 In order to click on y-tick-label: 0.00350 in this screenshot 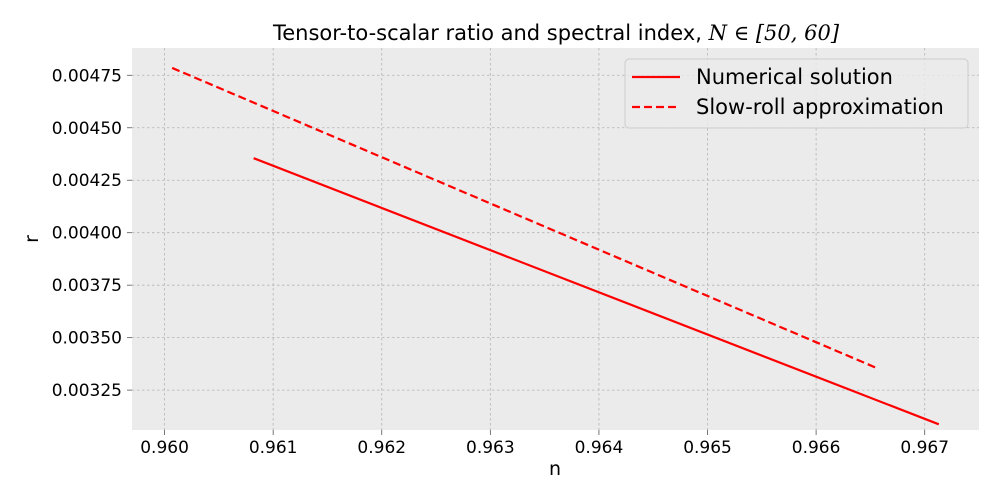, I will do `click(87, 339)`.